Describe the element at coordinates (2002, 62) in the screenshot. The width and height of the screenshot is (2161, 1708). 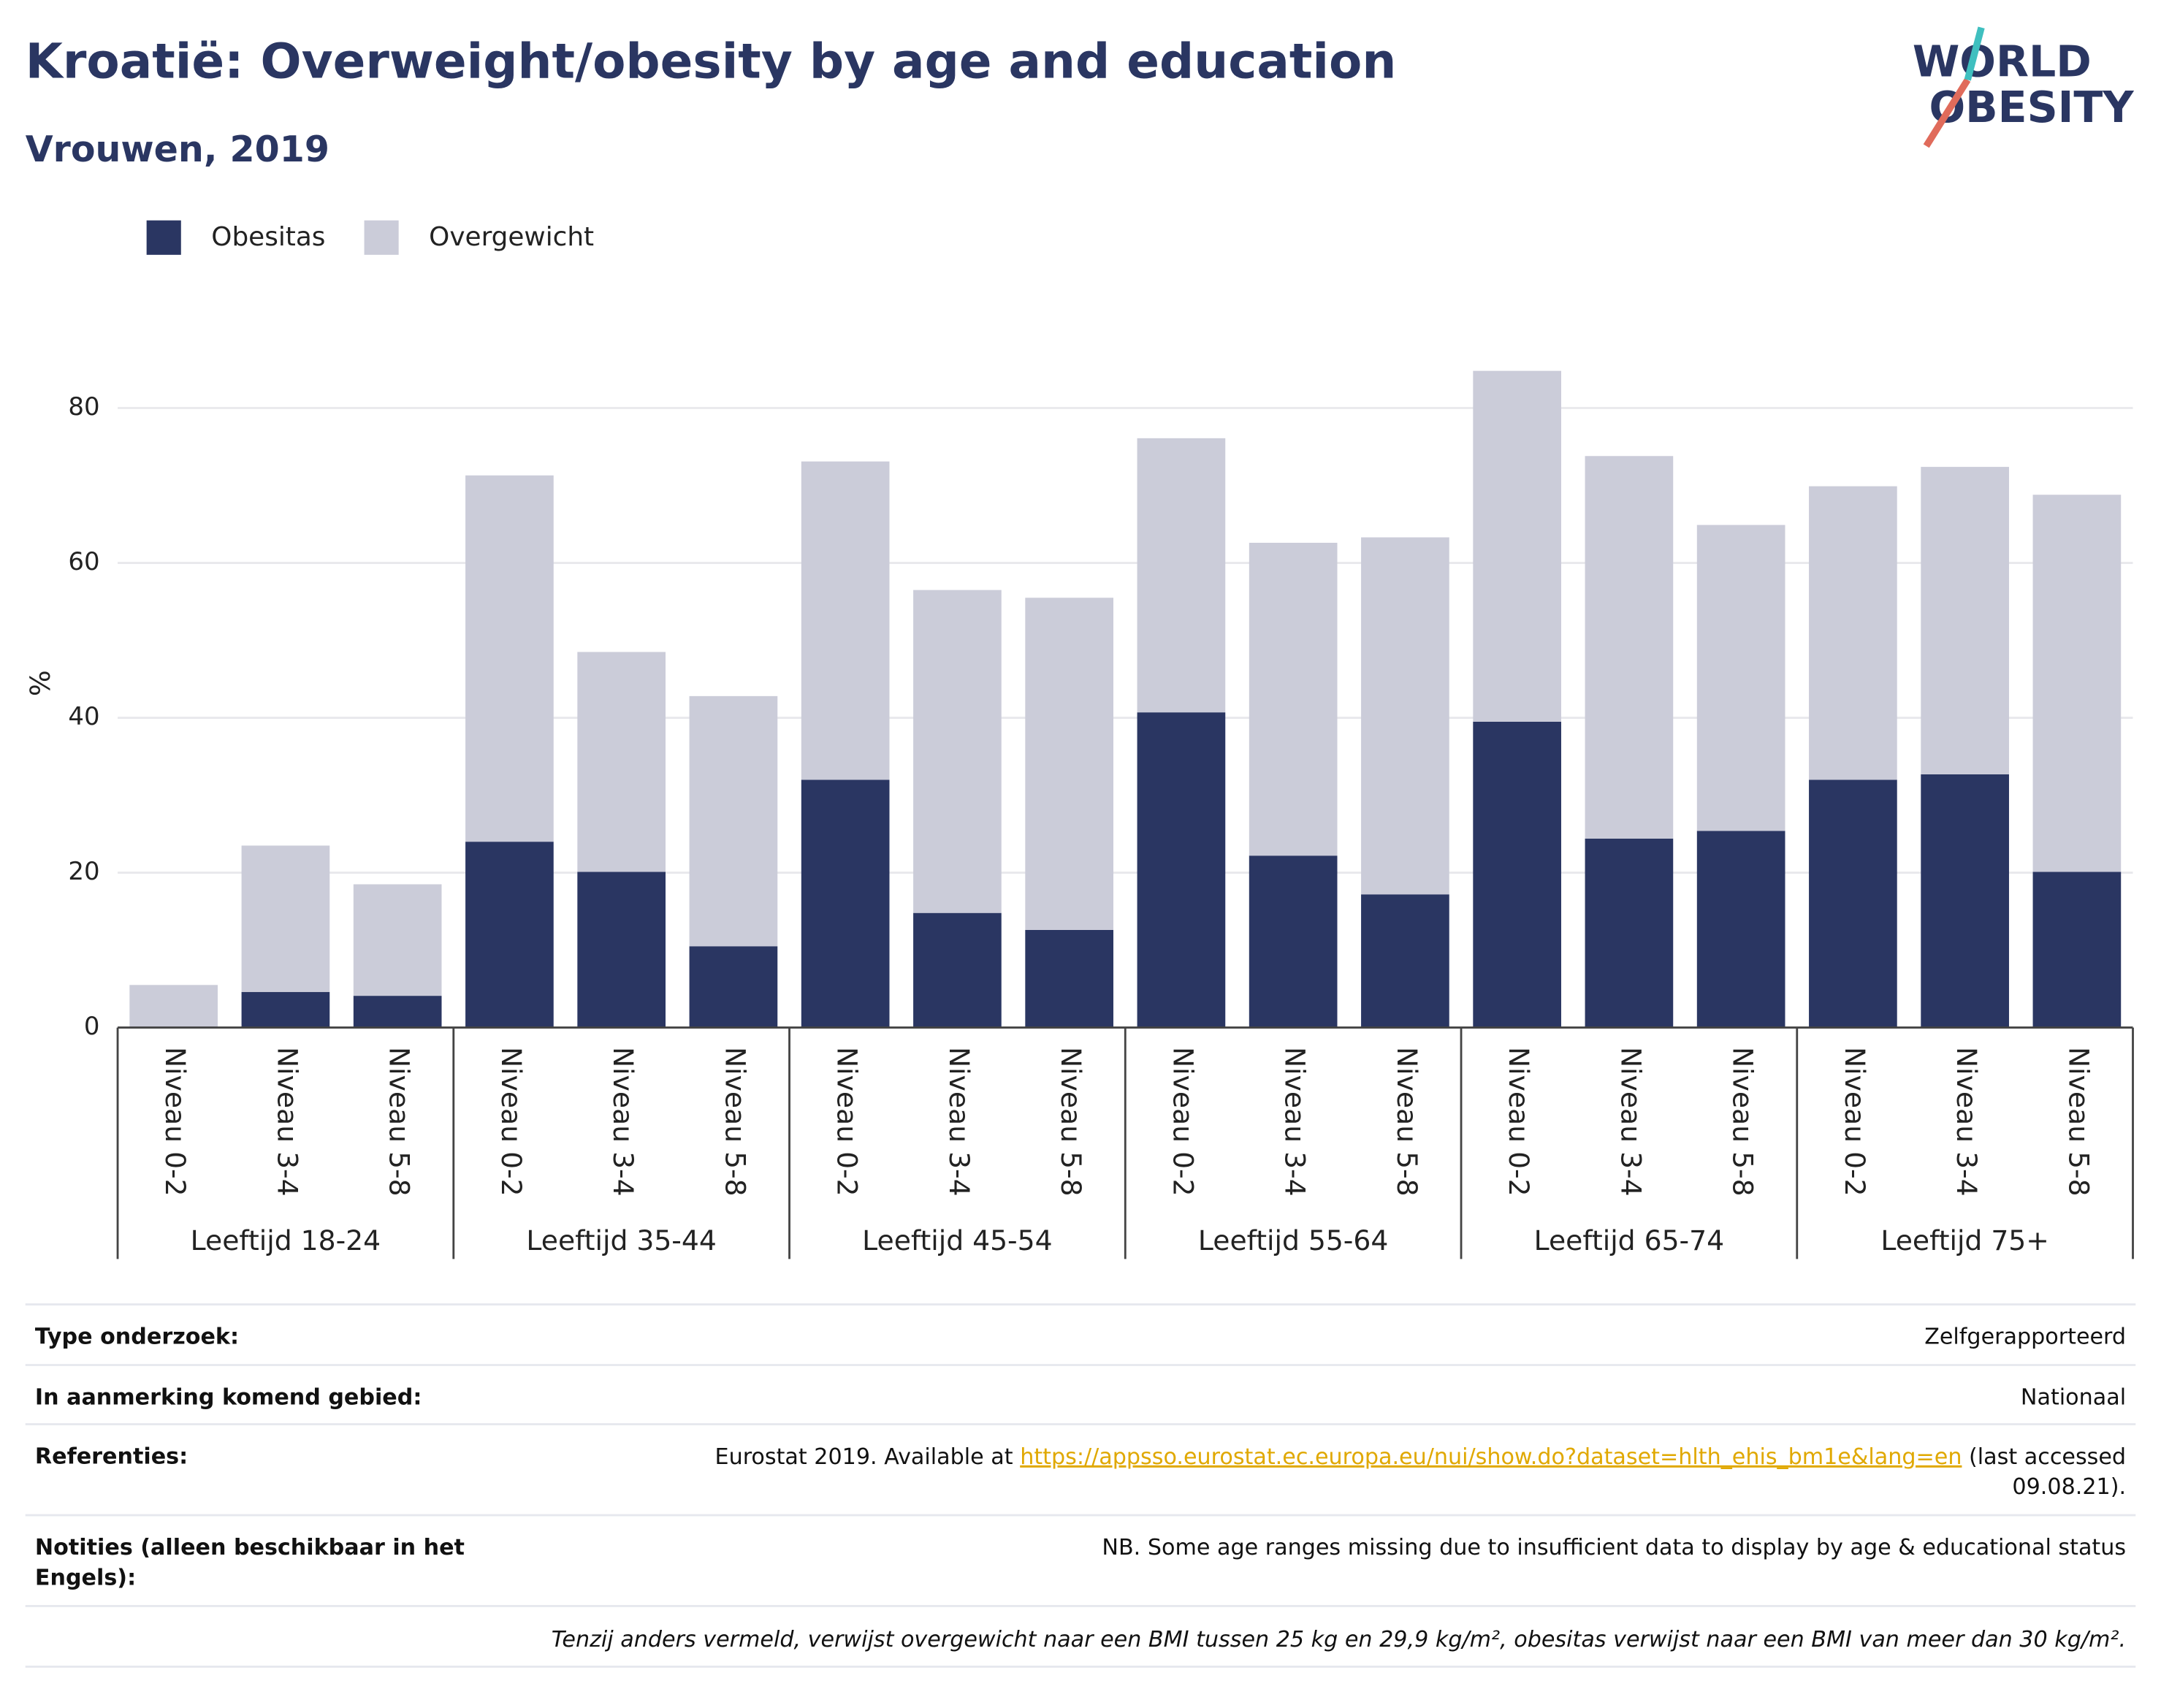
I see `logo-text: WORLD` at that location.